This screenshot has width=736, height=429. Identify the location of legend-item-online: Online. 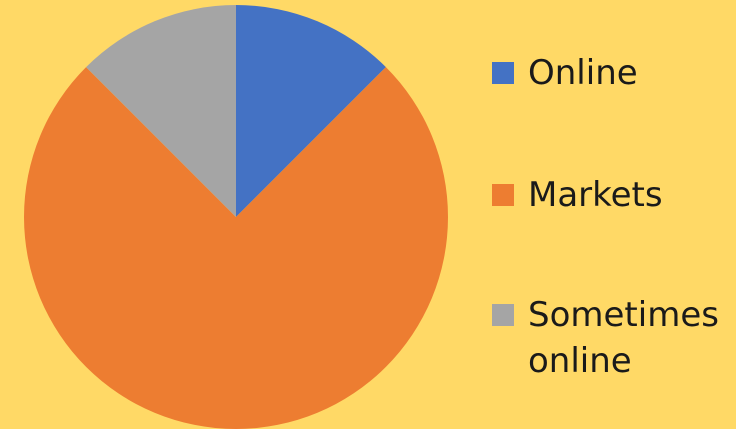
(610, 73).